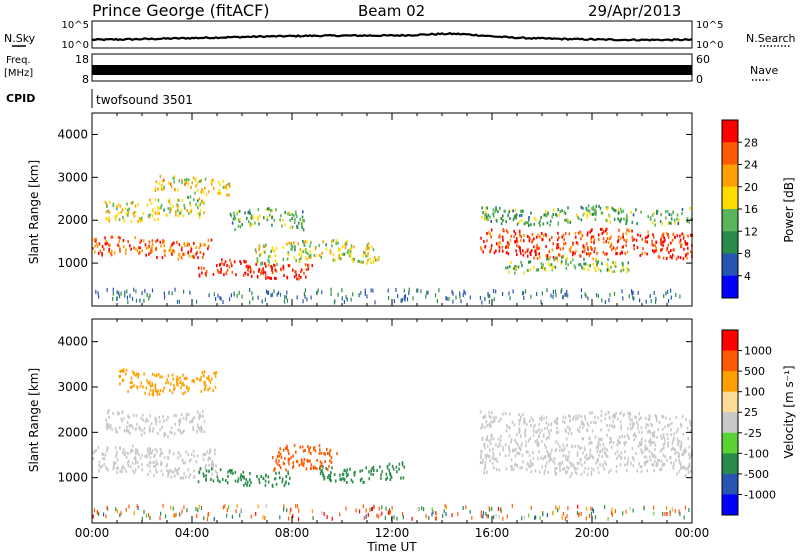  What do you see at coordinates (730, 464) in the screenshot?
I see `colorbar-swatch` at bounding box center [730, 464].